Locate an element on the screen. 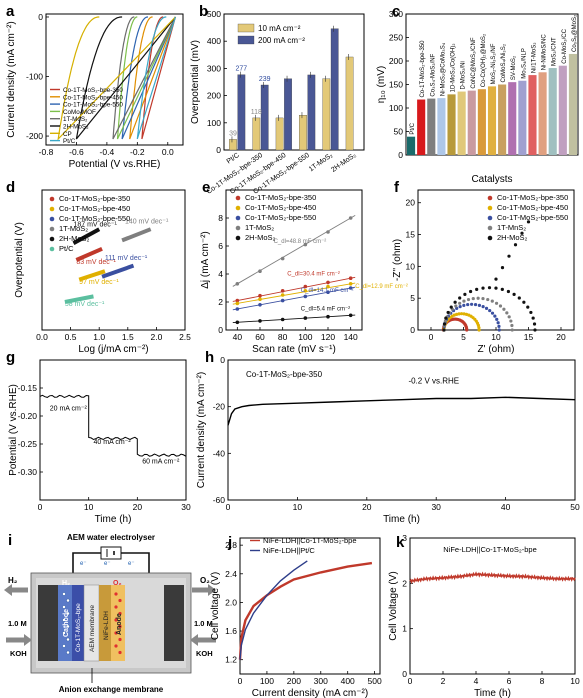  category-label: MoS₂/CNT is located at coordinates (555, 51).